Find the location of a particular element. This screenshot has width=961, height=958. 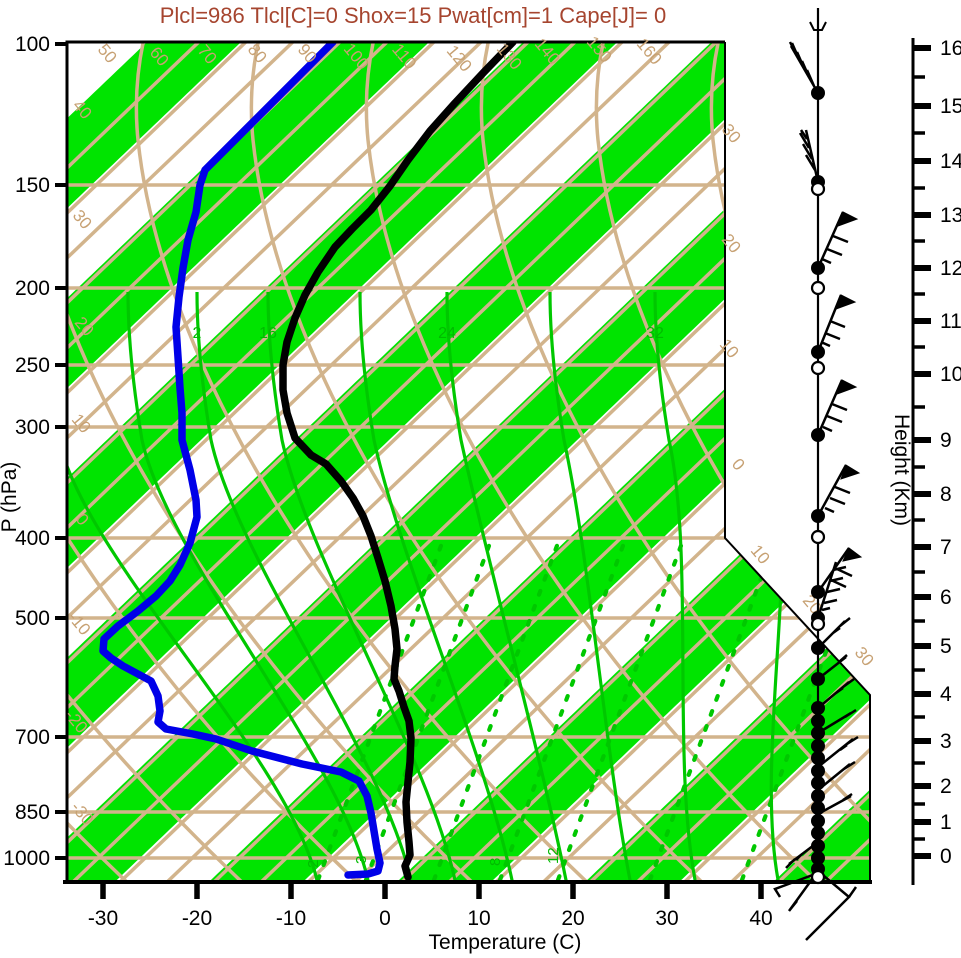

height-tick-label: 12 is located at coordinates (950, 268).